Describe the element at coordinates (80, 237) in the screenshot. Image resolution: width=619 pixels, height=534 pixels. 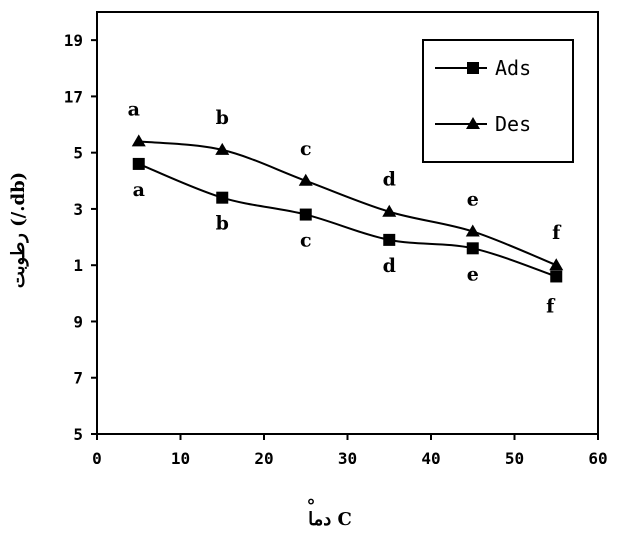
I see `y-axis: 5 7 9 1 3 5 17 19` at that location.